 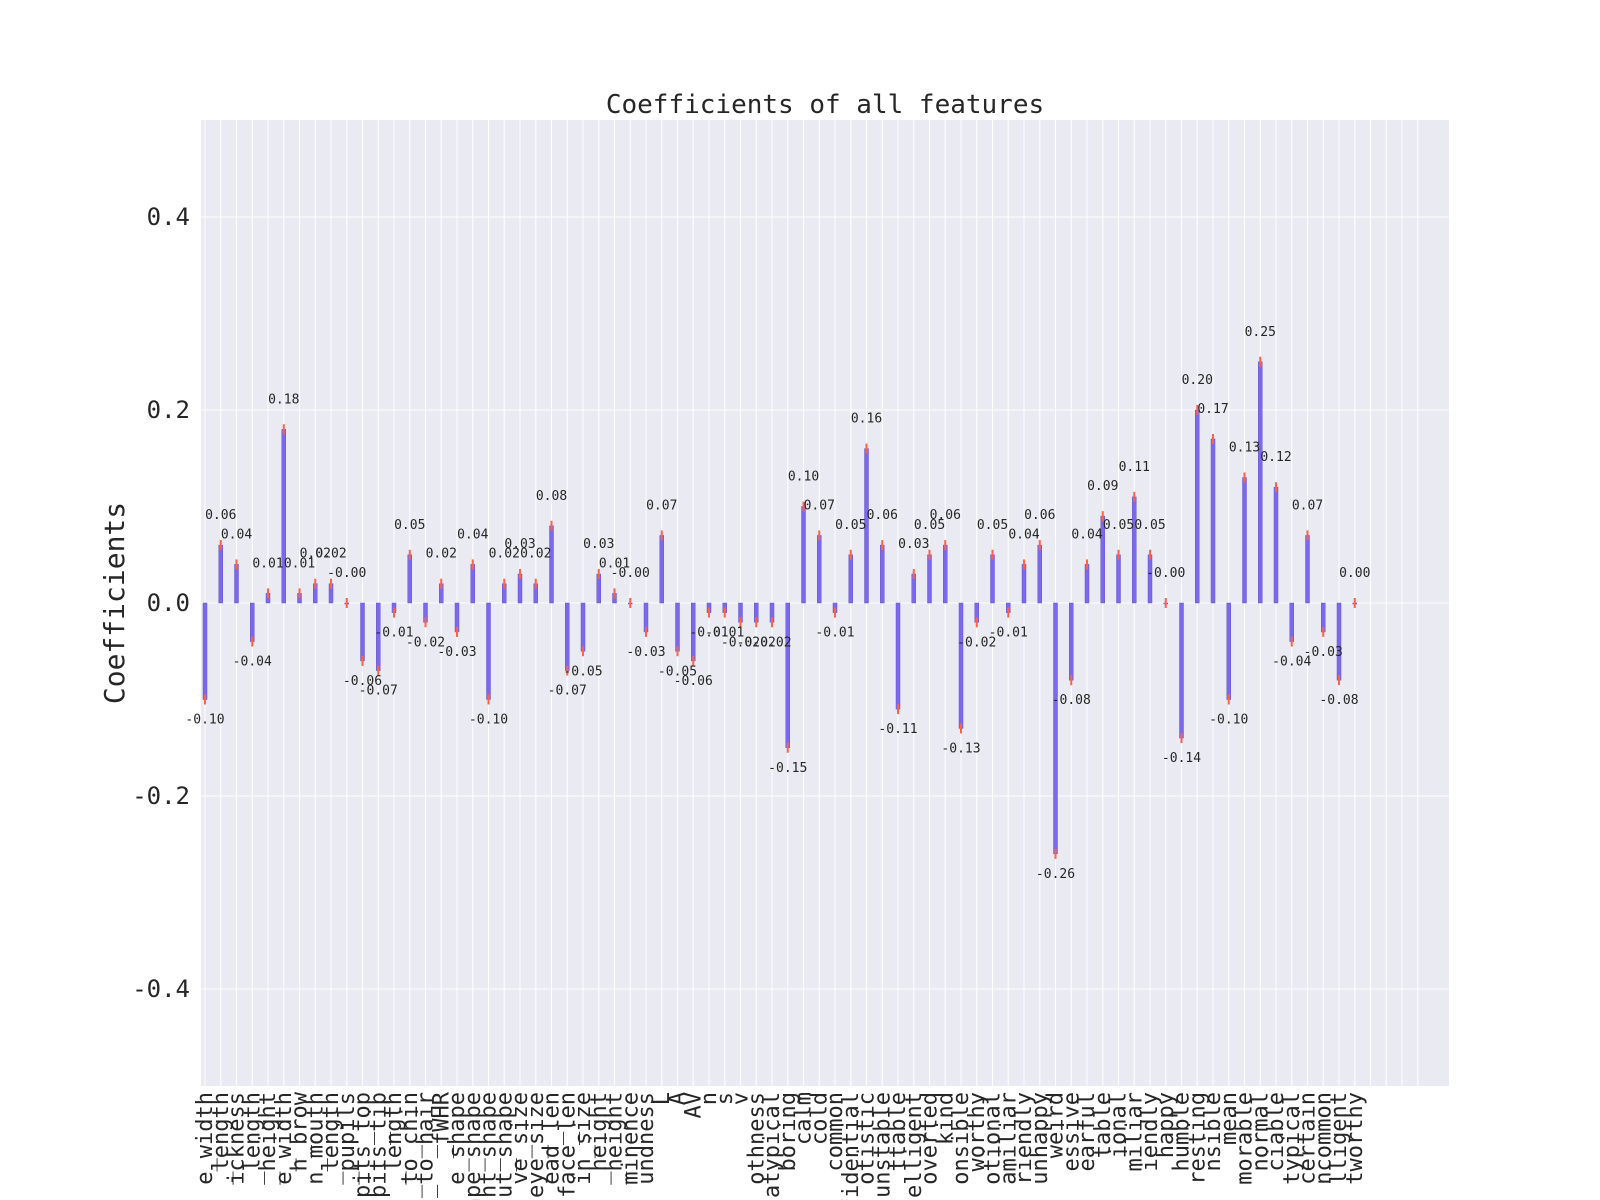 What do you see at coordinates (1024, 1138) in the screenshot?
I see `x-tick-label: riendly` at bounding box center [1024, 1138].